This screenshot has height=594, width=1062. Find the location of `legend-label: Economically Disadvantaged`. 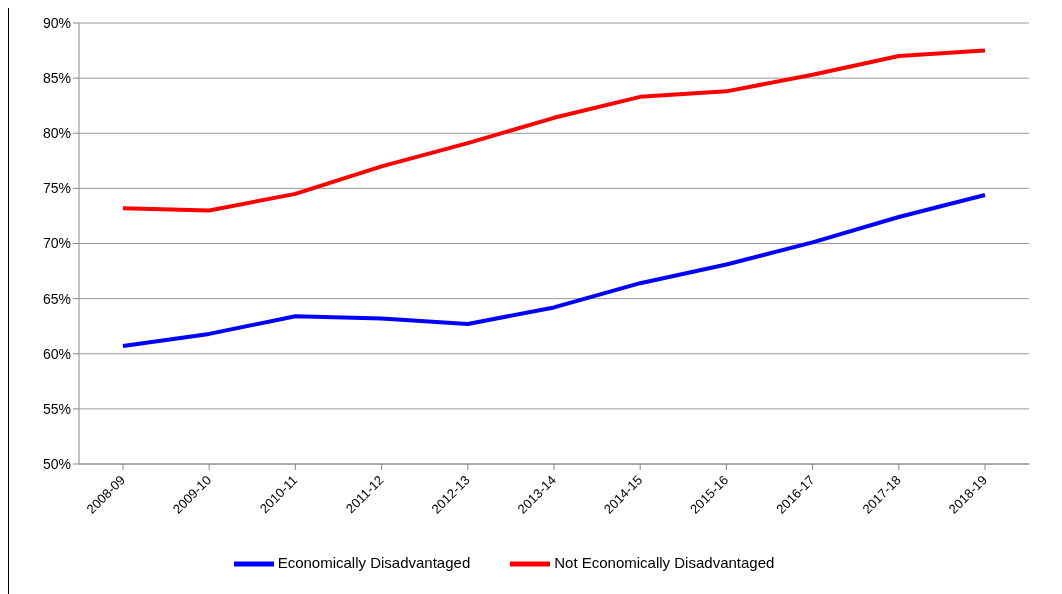

legend-label: Economically Disadvantaged is located at coordinates (374, 562).